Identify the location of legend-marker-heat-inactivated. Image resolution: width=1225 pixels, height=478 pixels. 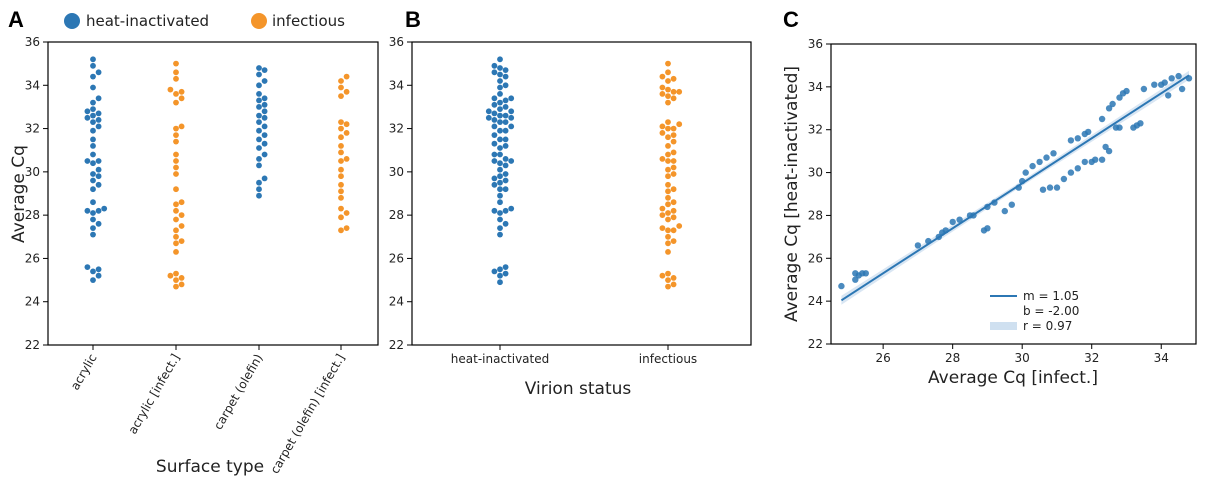
(72, 21).